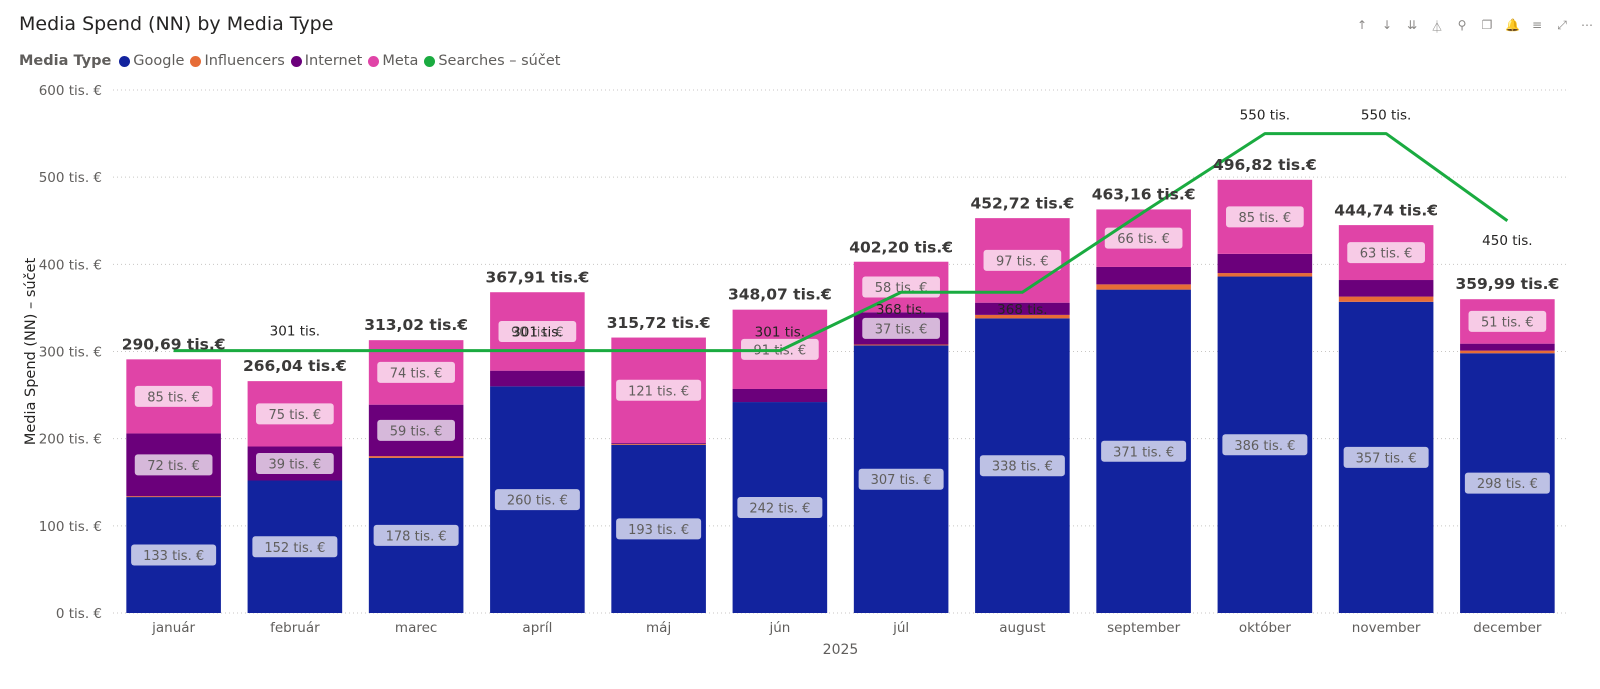  What do you see at coordinates (333, 61) in the screenshot?
I see `legend-label-internet: Internet` at bounding box center [333, 61].